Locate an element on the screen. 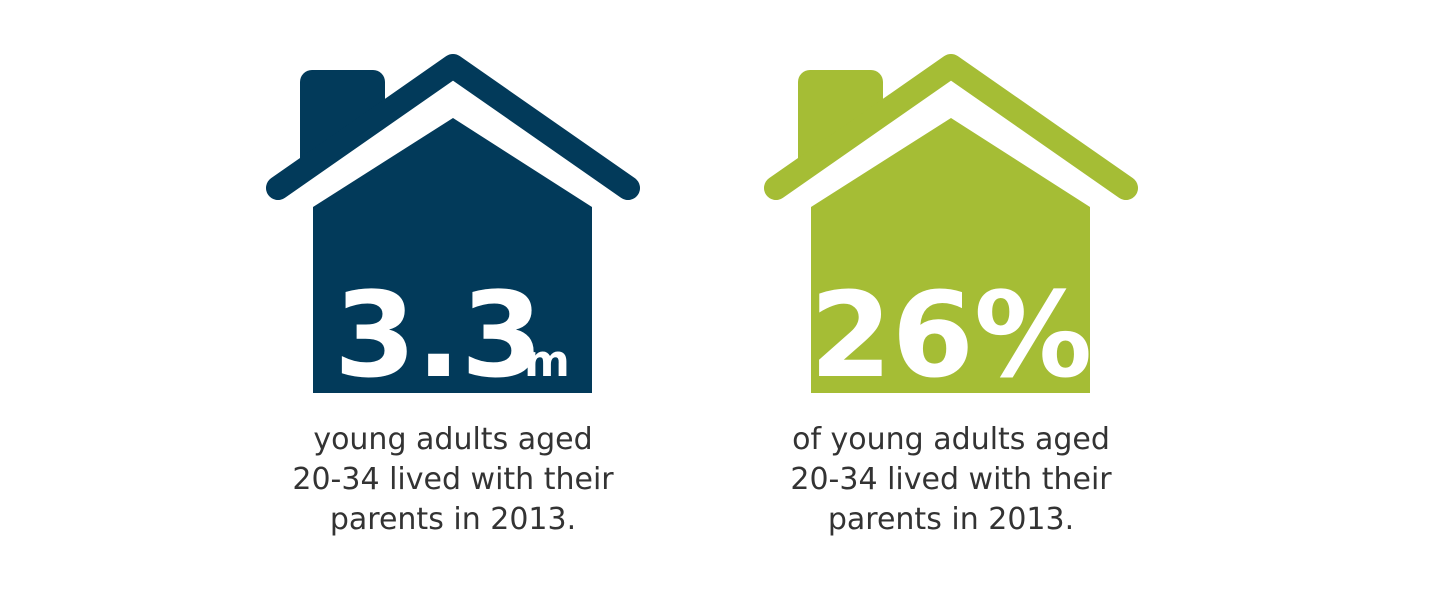 This screenshot has width=1440, height=600. stat-unit: m is located at coordinates (547, 361).